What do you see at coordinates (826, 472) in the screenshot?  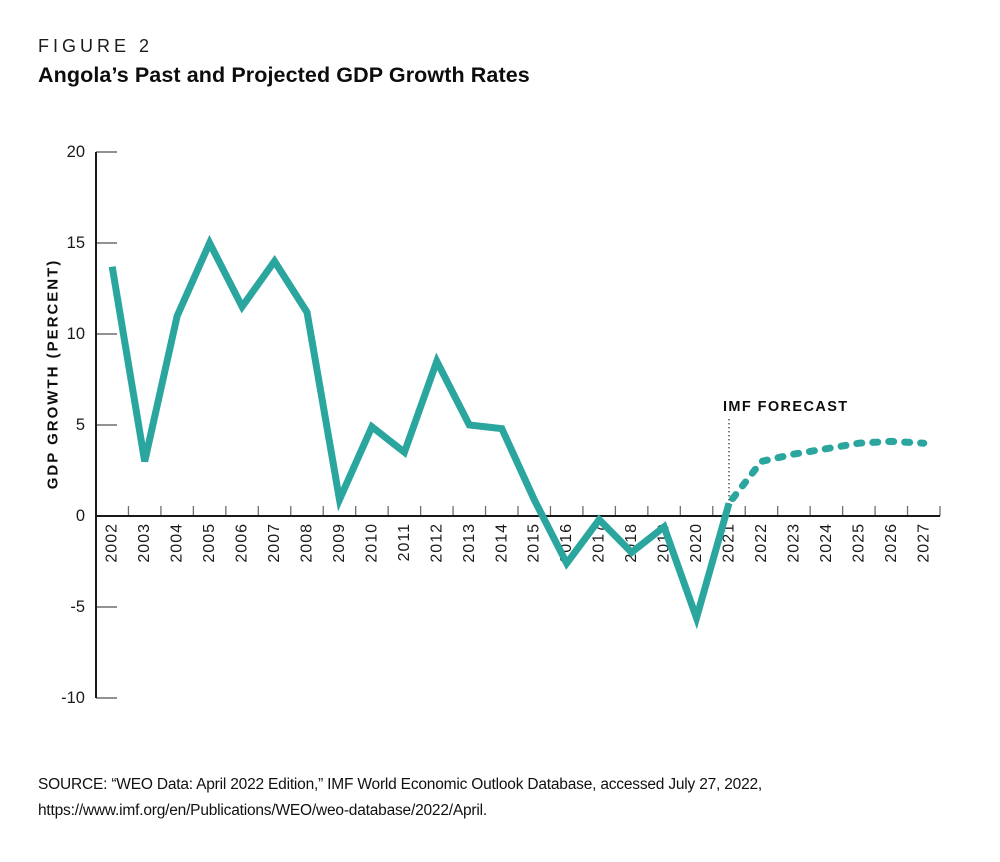 I see `forecast-line` at bounding box center [826, 472].